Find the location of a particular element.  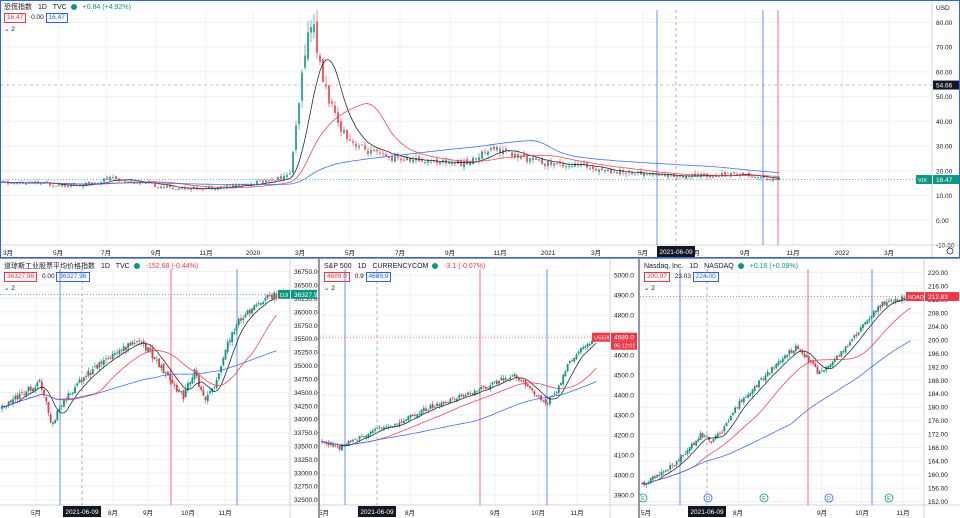

interval: 1D is located at coordinates (105, 266).